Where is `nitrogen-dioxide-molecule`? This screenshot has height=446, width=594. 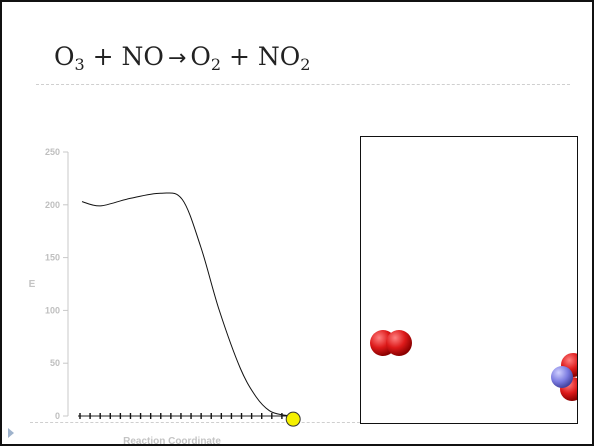
nitrogen-dioxide-molecule is located at coordinates (564, 377).